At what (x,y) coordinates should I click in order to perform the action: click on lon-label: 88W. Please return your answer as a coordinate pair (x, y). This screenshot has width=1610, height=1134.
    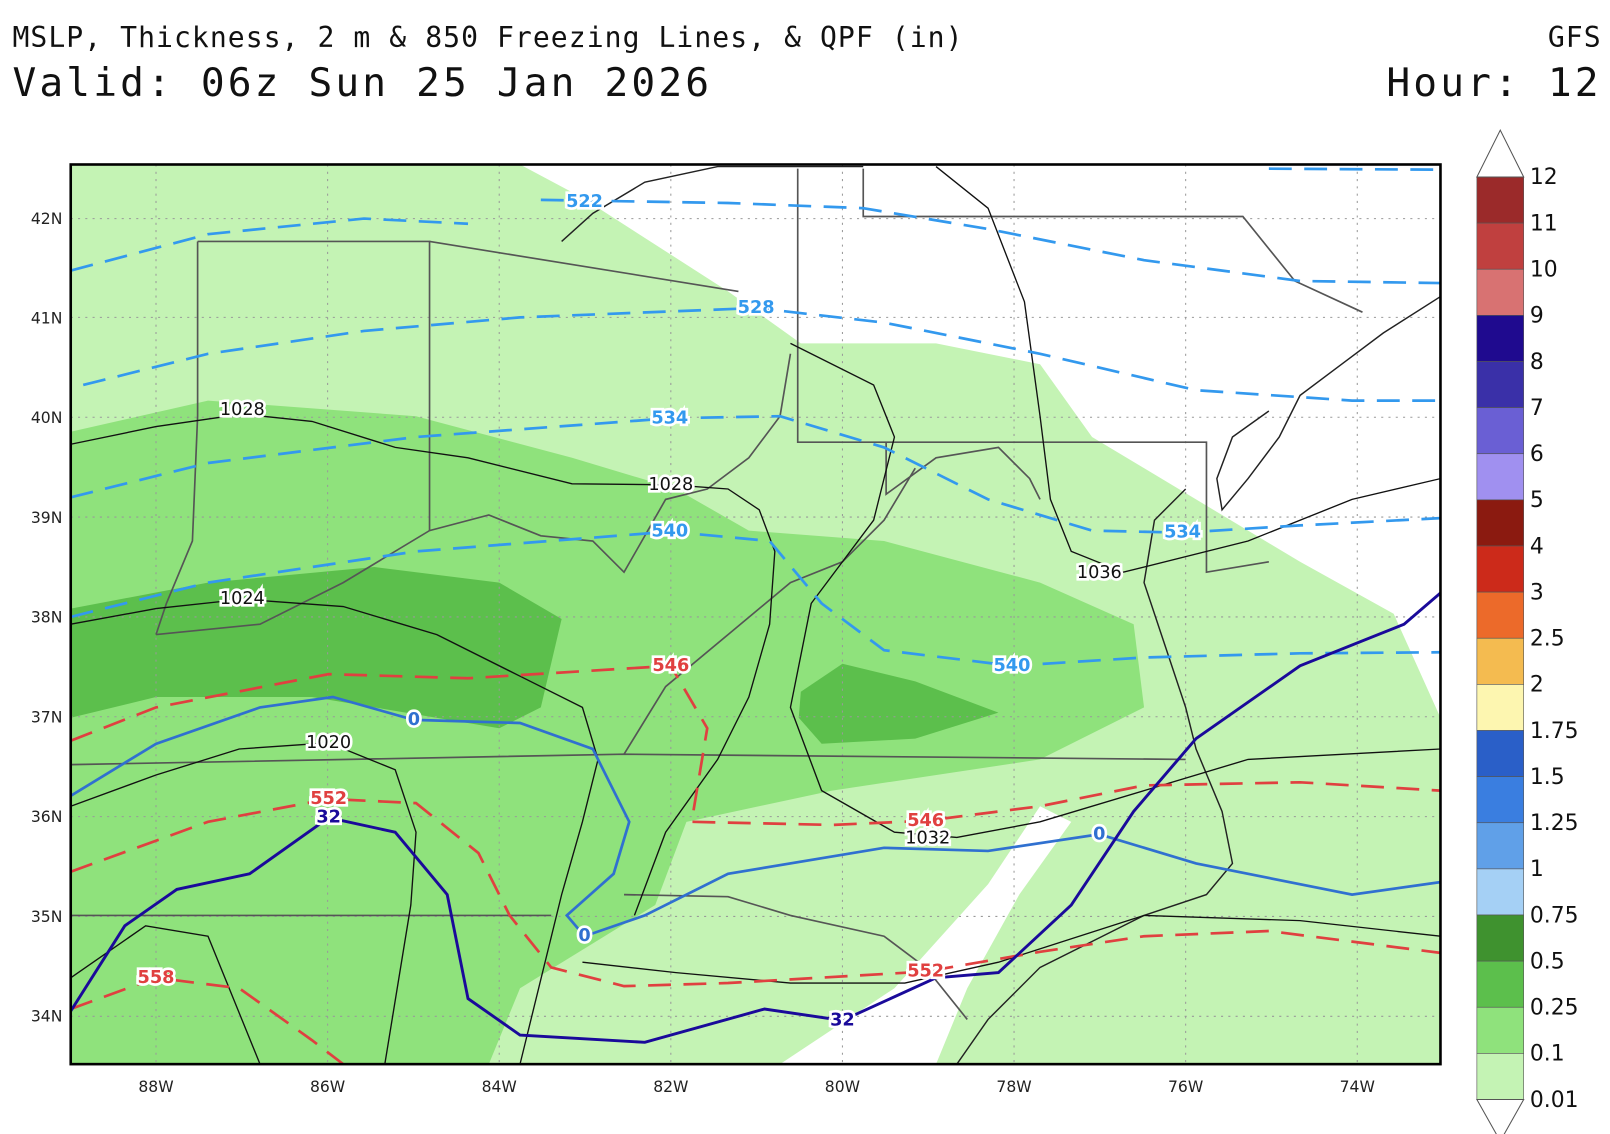
    Looking at the image, I should click on (155, 1087).